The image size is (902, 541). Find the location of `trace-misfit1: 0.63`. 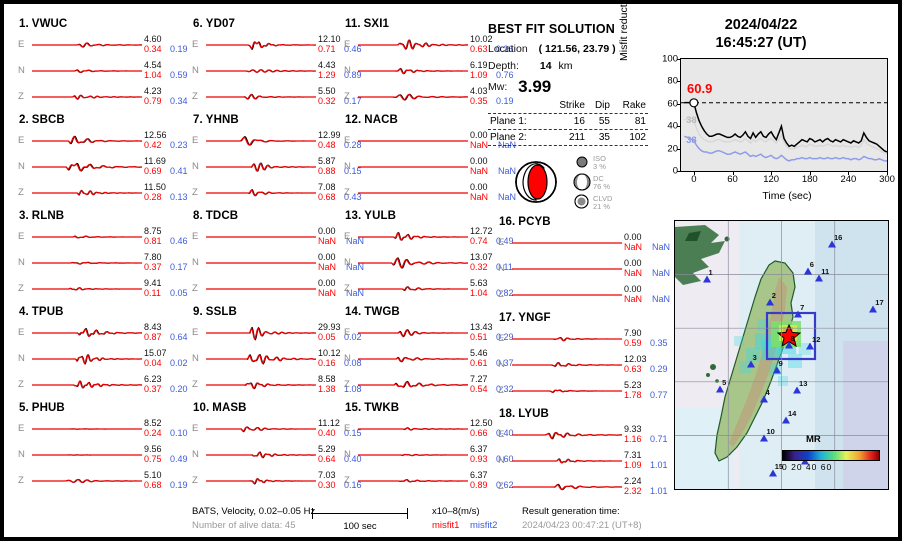

trace-misfit1: 0.63 is located at coordinates (633, 369).